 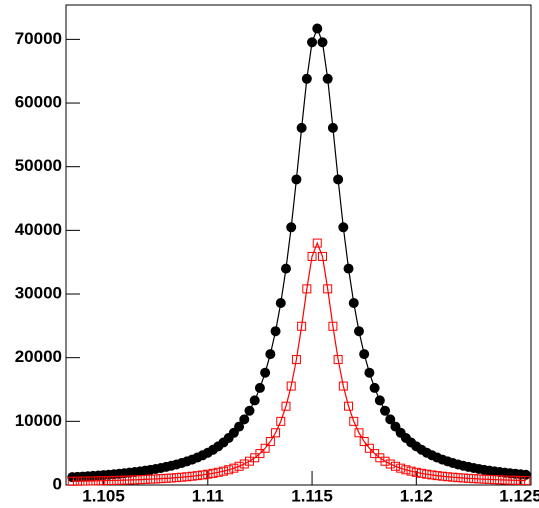 I want to click on x-tick-label: 1.125, so click(x=519, y=495).